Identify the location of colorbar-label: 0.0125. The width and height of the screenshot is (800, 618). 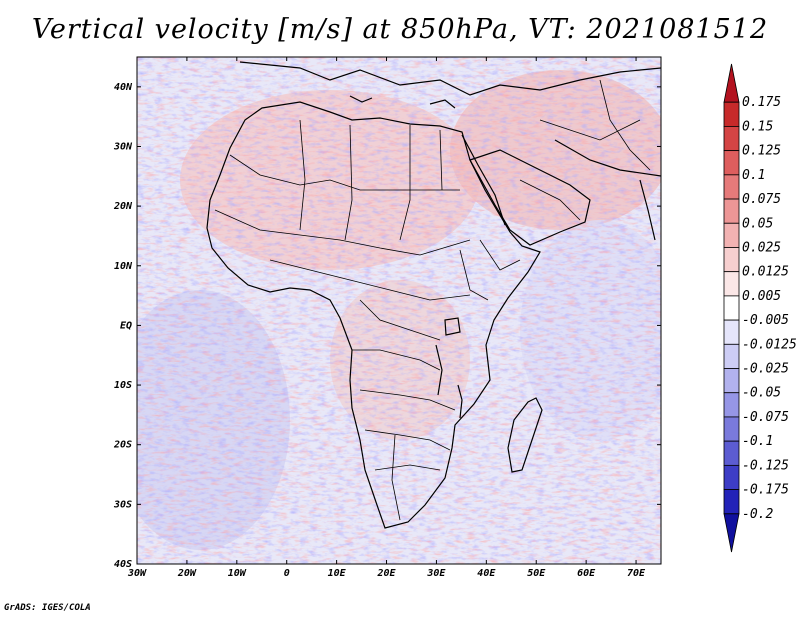
(765, 272).